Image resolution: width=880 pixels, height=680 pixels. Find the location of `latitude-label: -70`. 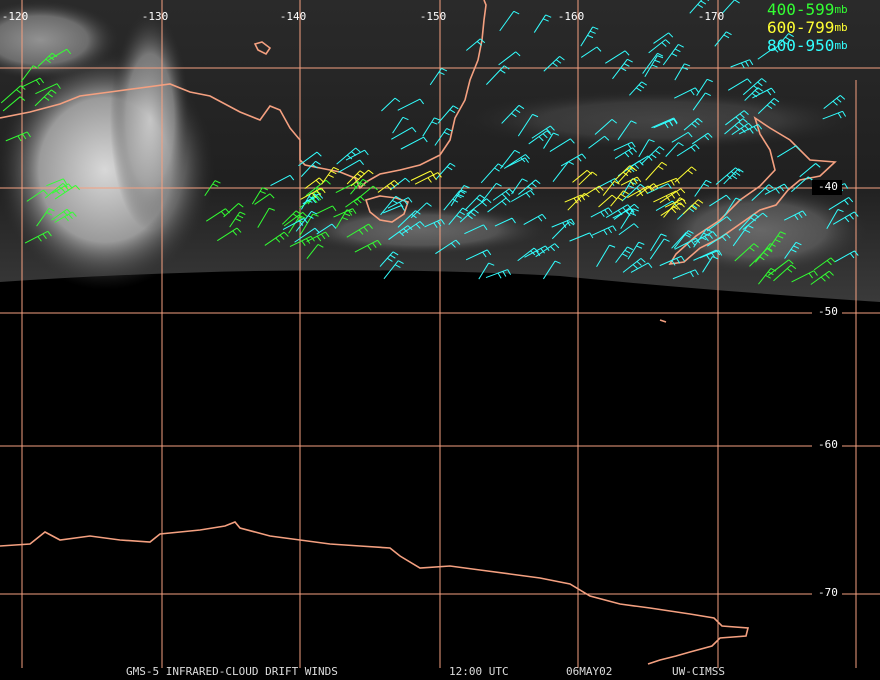

latitude-label: -70 is located at coordinates (828, 592).